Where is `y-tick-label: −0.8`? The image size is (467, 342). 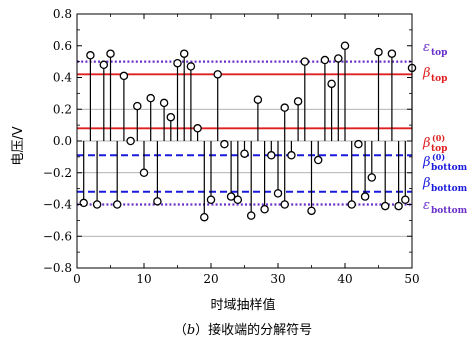 y-tick-label: −0.8 is located at coordinates (57, 268).